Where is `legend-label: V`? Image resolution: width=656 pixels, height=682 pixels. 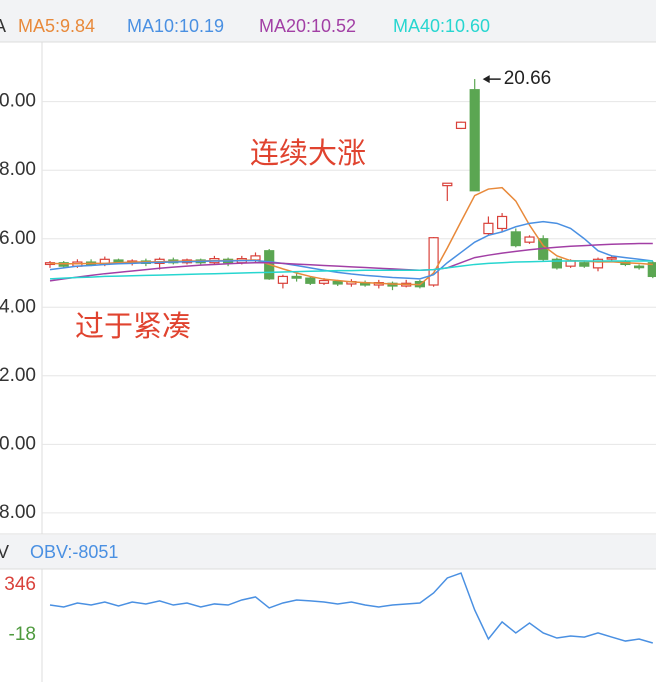
legend-label: V is located at coordinates (4, 552).